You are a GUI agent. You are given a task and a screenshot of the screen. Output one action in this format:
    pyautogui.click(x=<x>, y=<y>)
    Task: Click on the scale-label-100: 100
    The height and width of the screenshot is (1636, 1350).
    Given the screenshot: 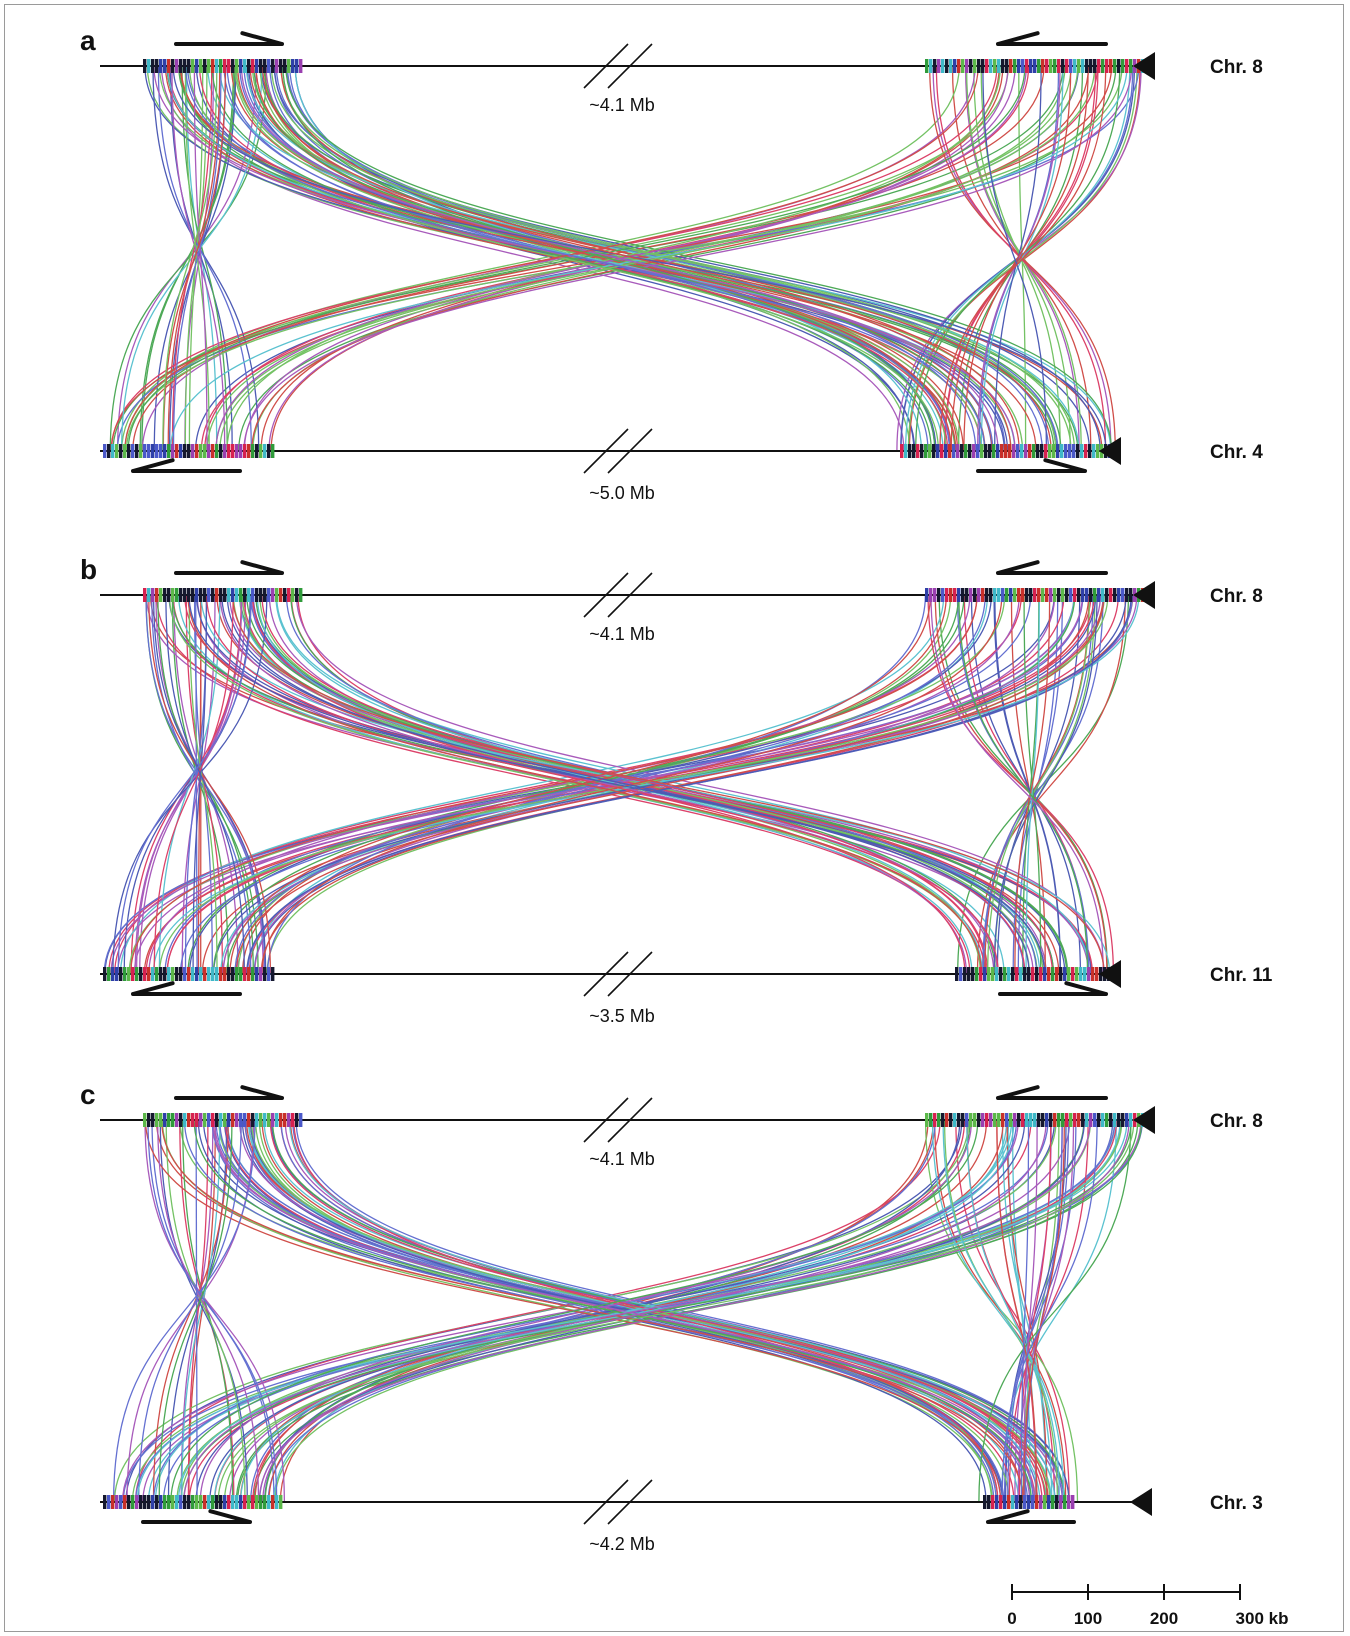 What is the action you would take?
    pyautogui.click(x=1088, y=1618)
    